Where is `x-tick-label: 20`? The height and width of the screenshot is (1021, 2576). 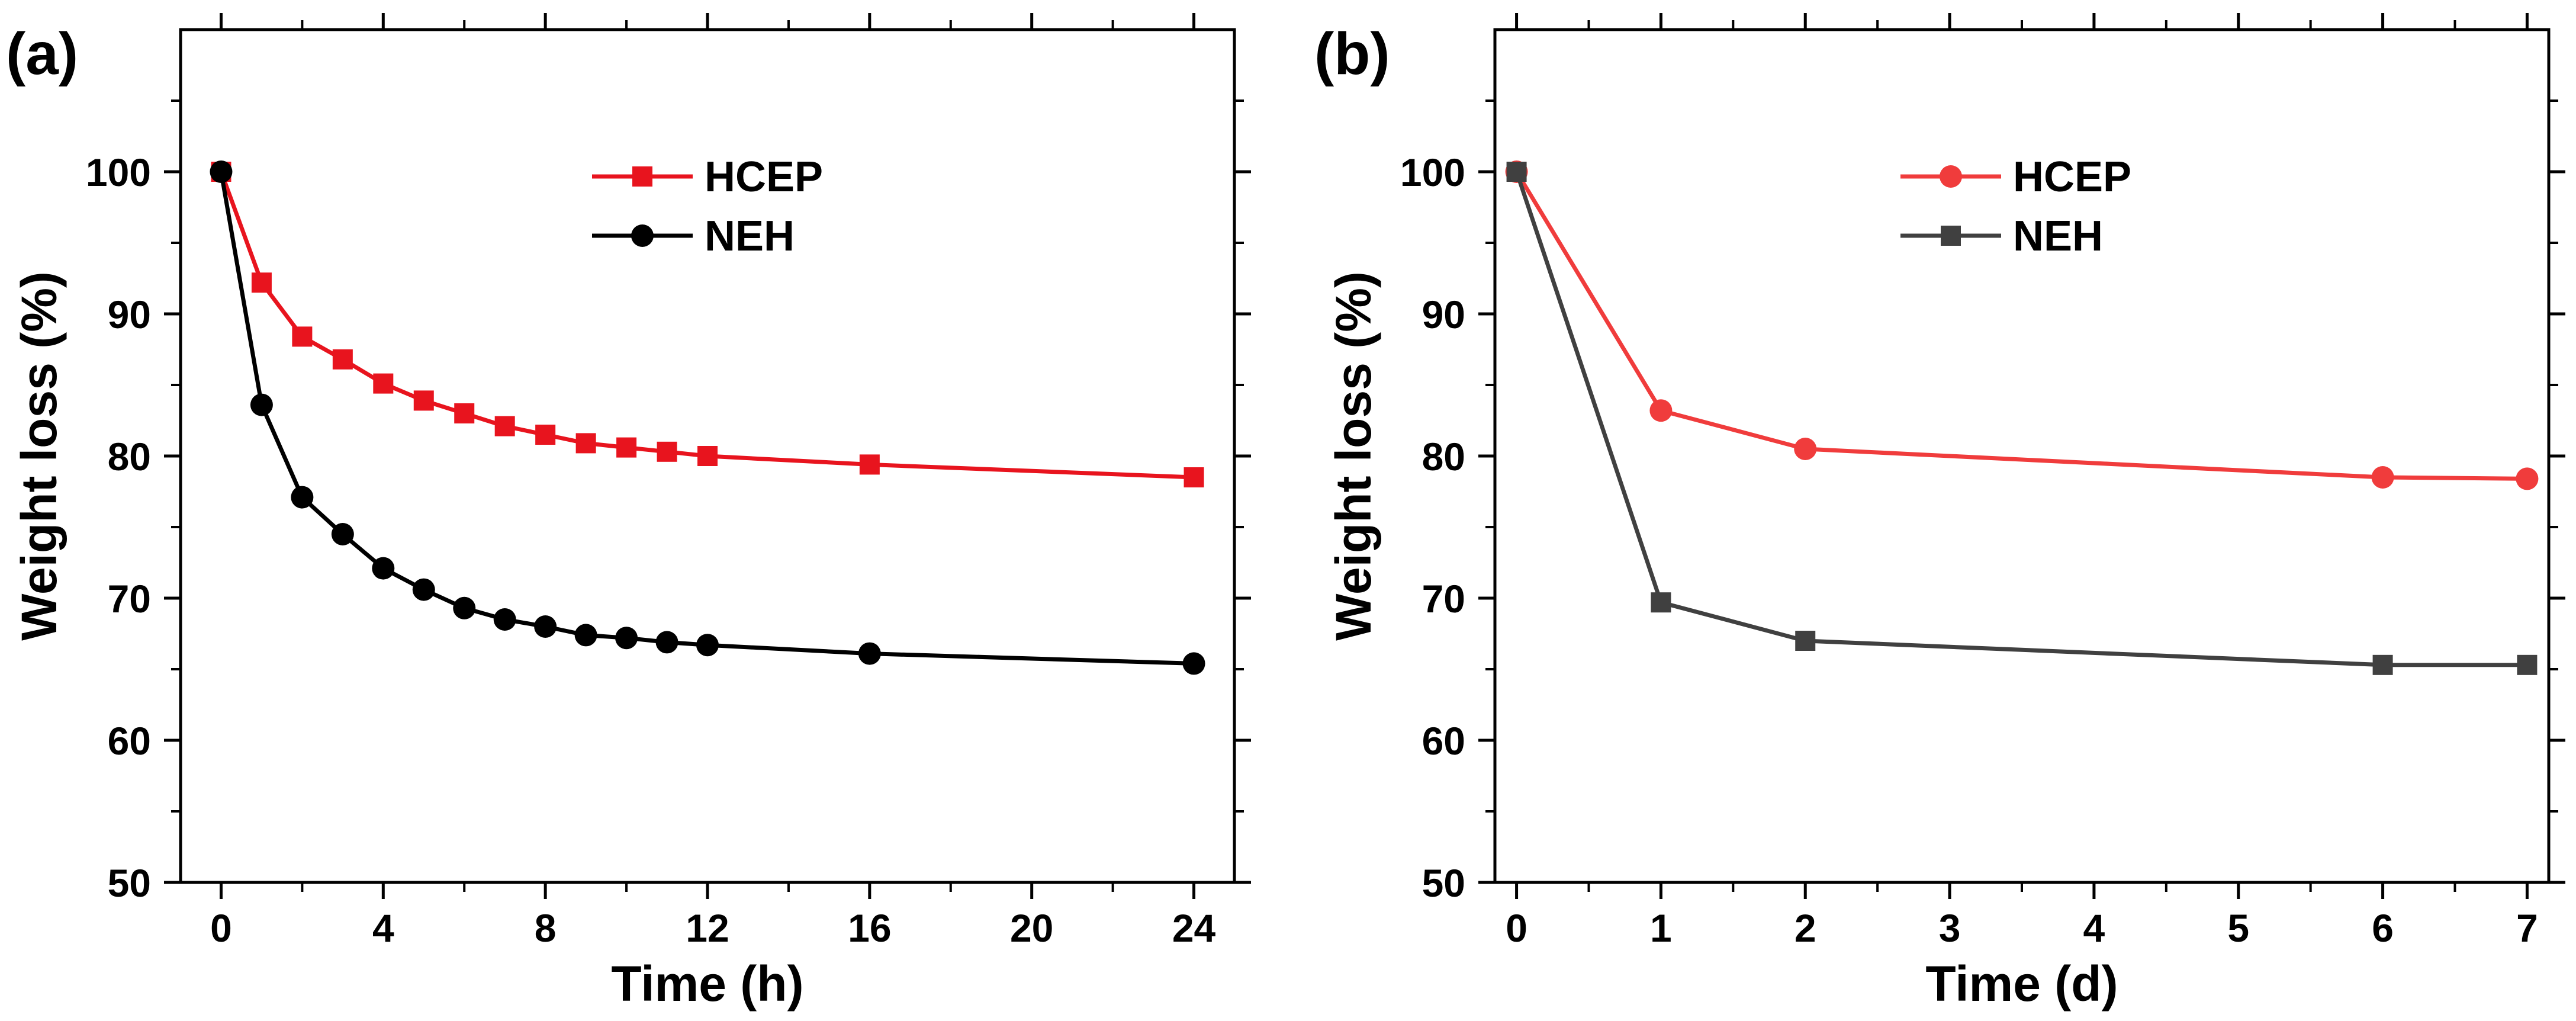 x-tick-label: 20 is located at coordinates (1031, 928).